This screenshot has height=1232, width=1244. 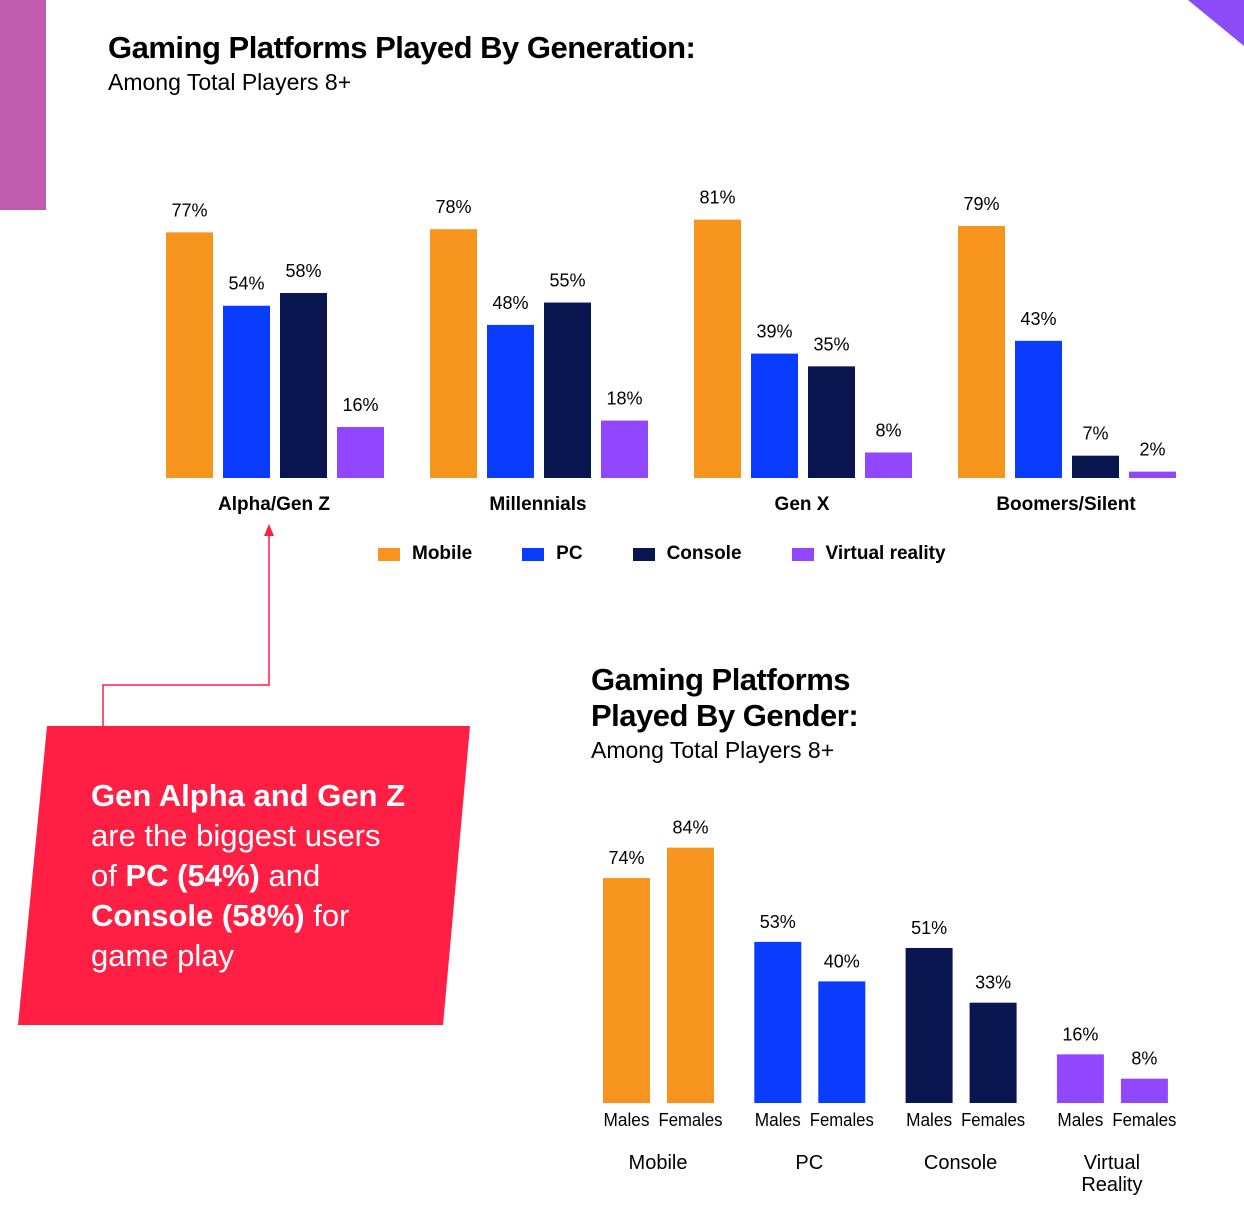 What do you see at coordinates (713, 750) in the screenshot?
I see `chart2-subtitle: Among Total Players 8+` at bounding box center [713, 750].